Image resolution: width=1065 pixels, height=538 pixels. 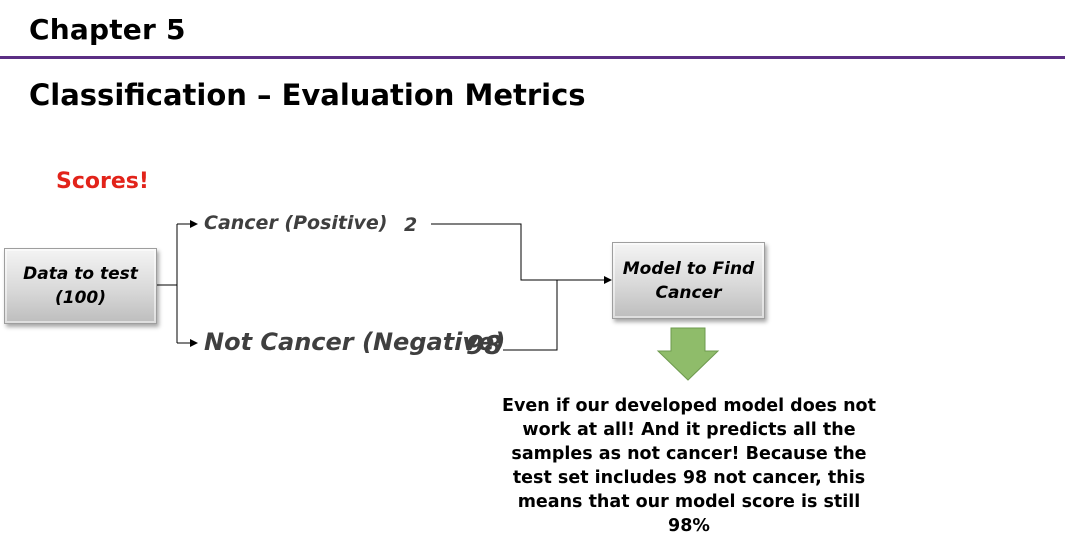 I want to click on positive-branch-label: Cancer (Positive), so click(x=296, y=223).